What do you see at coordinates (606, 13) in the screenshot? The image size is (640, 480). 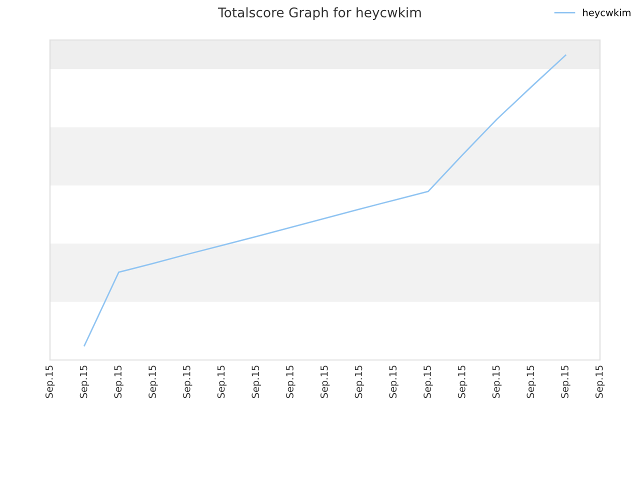 I see `legend-label: heycwkim` at bounding box center [606, 13].